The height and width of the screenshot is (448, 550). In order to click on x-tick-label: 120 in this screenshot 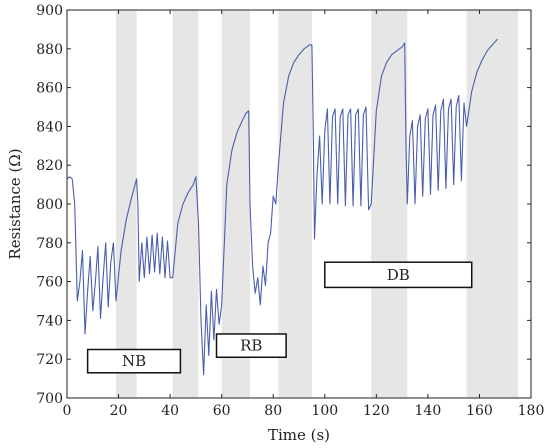, I will do `click(376, 411)`.